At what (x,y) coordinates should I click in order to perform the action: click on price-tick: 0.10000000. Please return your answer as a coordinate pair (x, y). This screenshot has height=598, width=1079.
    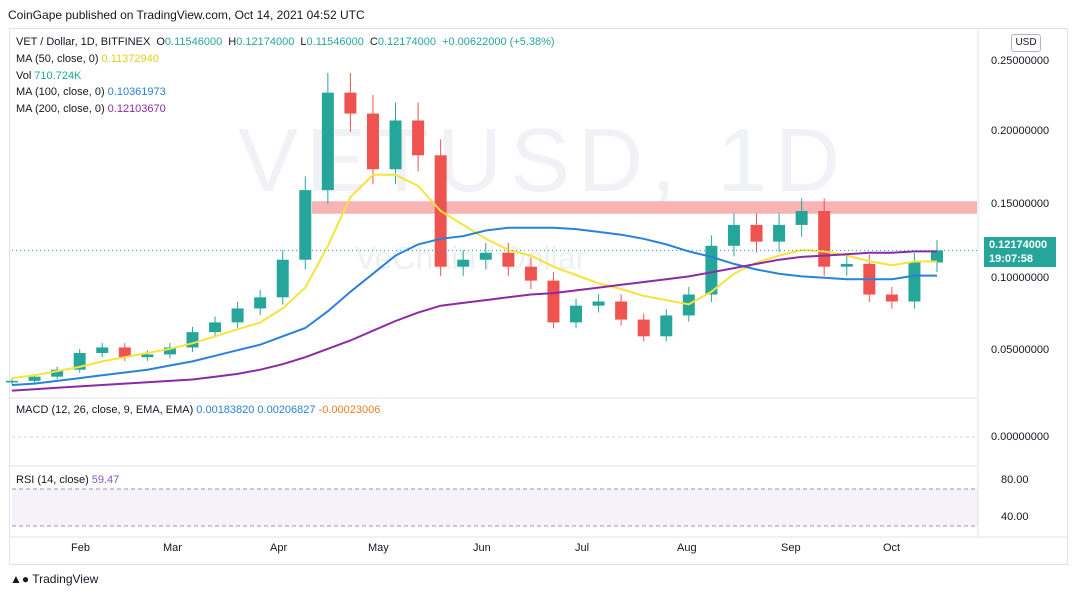
    Looking at the image, I should click on (1020, 278).